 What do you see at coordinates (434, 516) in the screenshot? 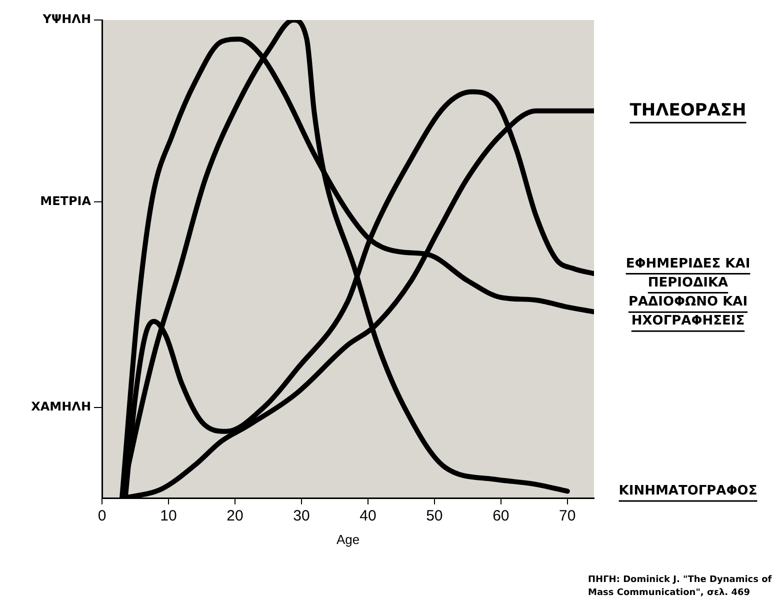
I see `x-tick-label: 50` at bounding box center [434, 516].